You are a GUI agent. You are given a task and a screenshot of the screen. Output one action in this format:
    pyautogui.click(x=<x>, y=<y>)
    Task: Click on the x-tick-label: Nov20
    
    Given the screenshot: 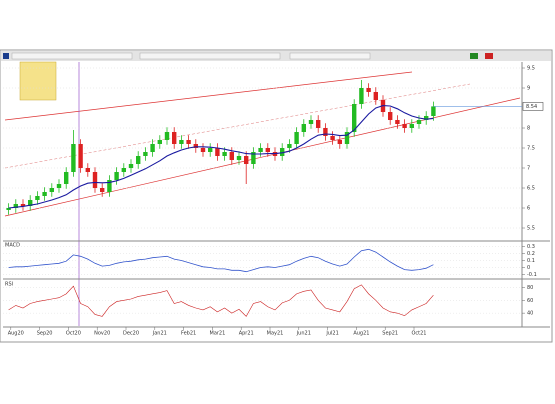 What is the action you would take?
    pyautogui.click(x=102, y=334)
    